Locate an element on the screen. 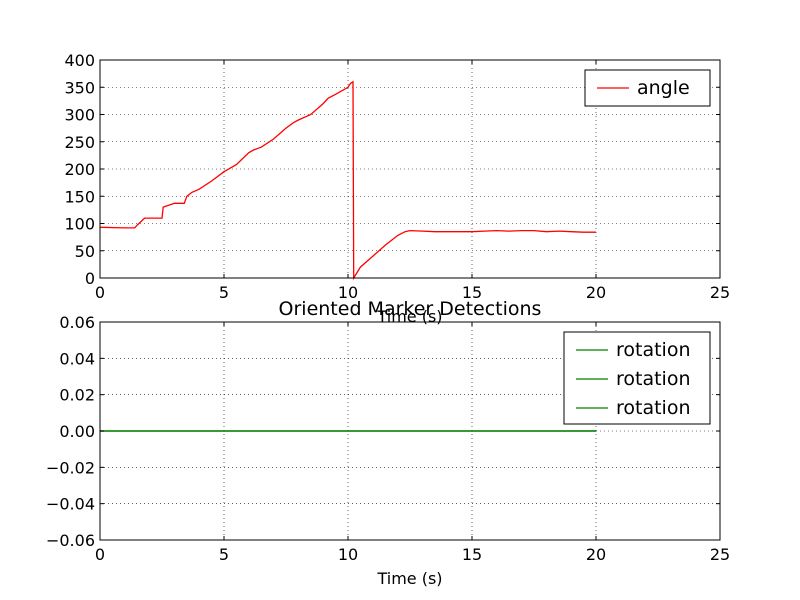 The width and height of the screenshot is (800, 600). legend-label: angle is located at coordinates (663, 88).